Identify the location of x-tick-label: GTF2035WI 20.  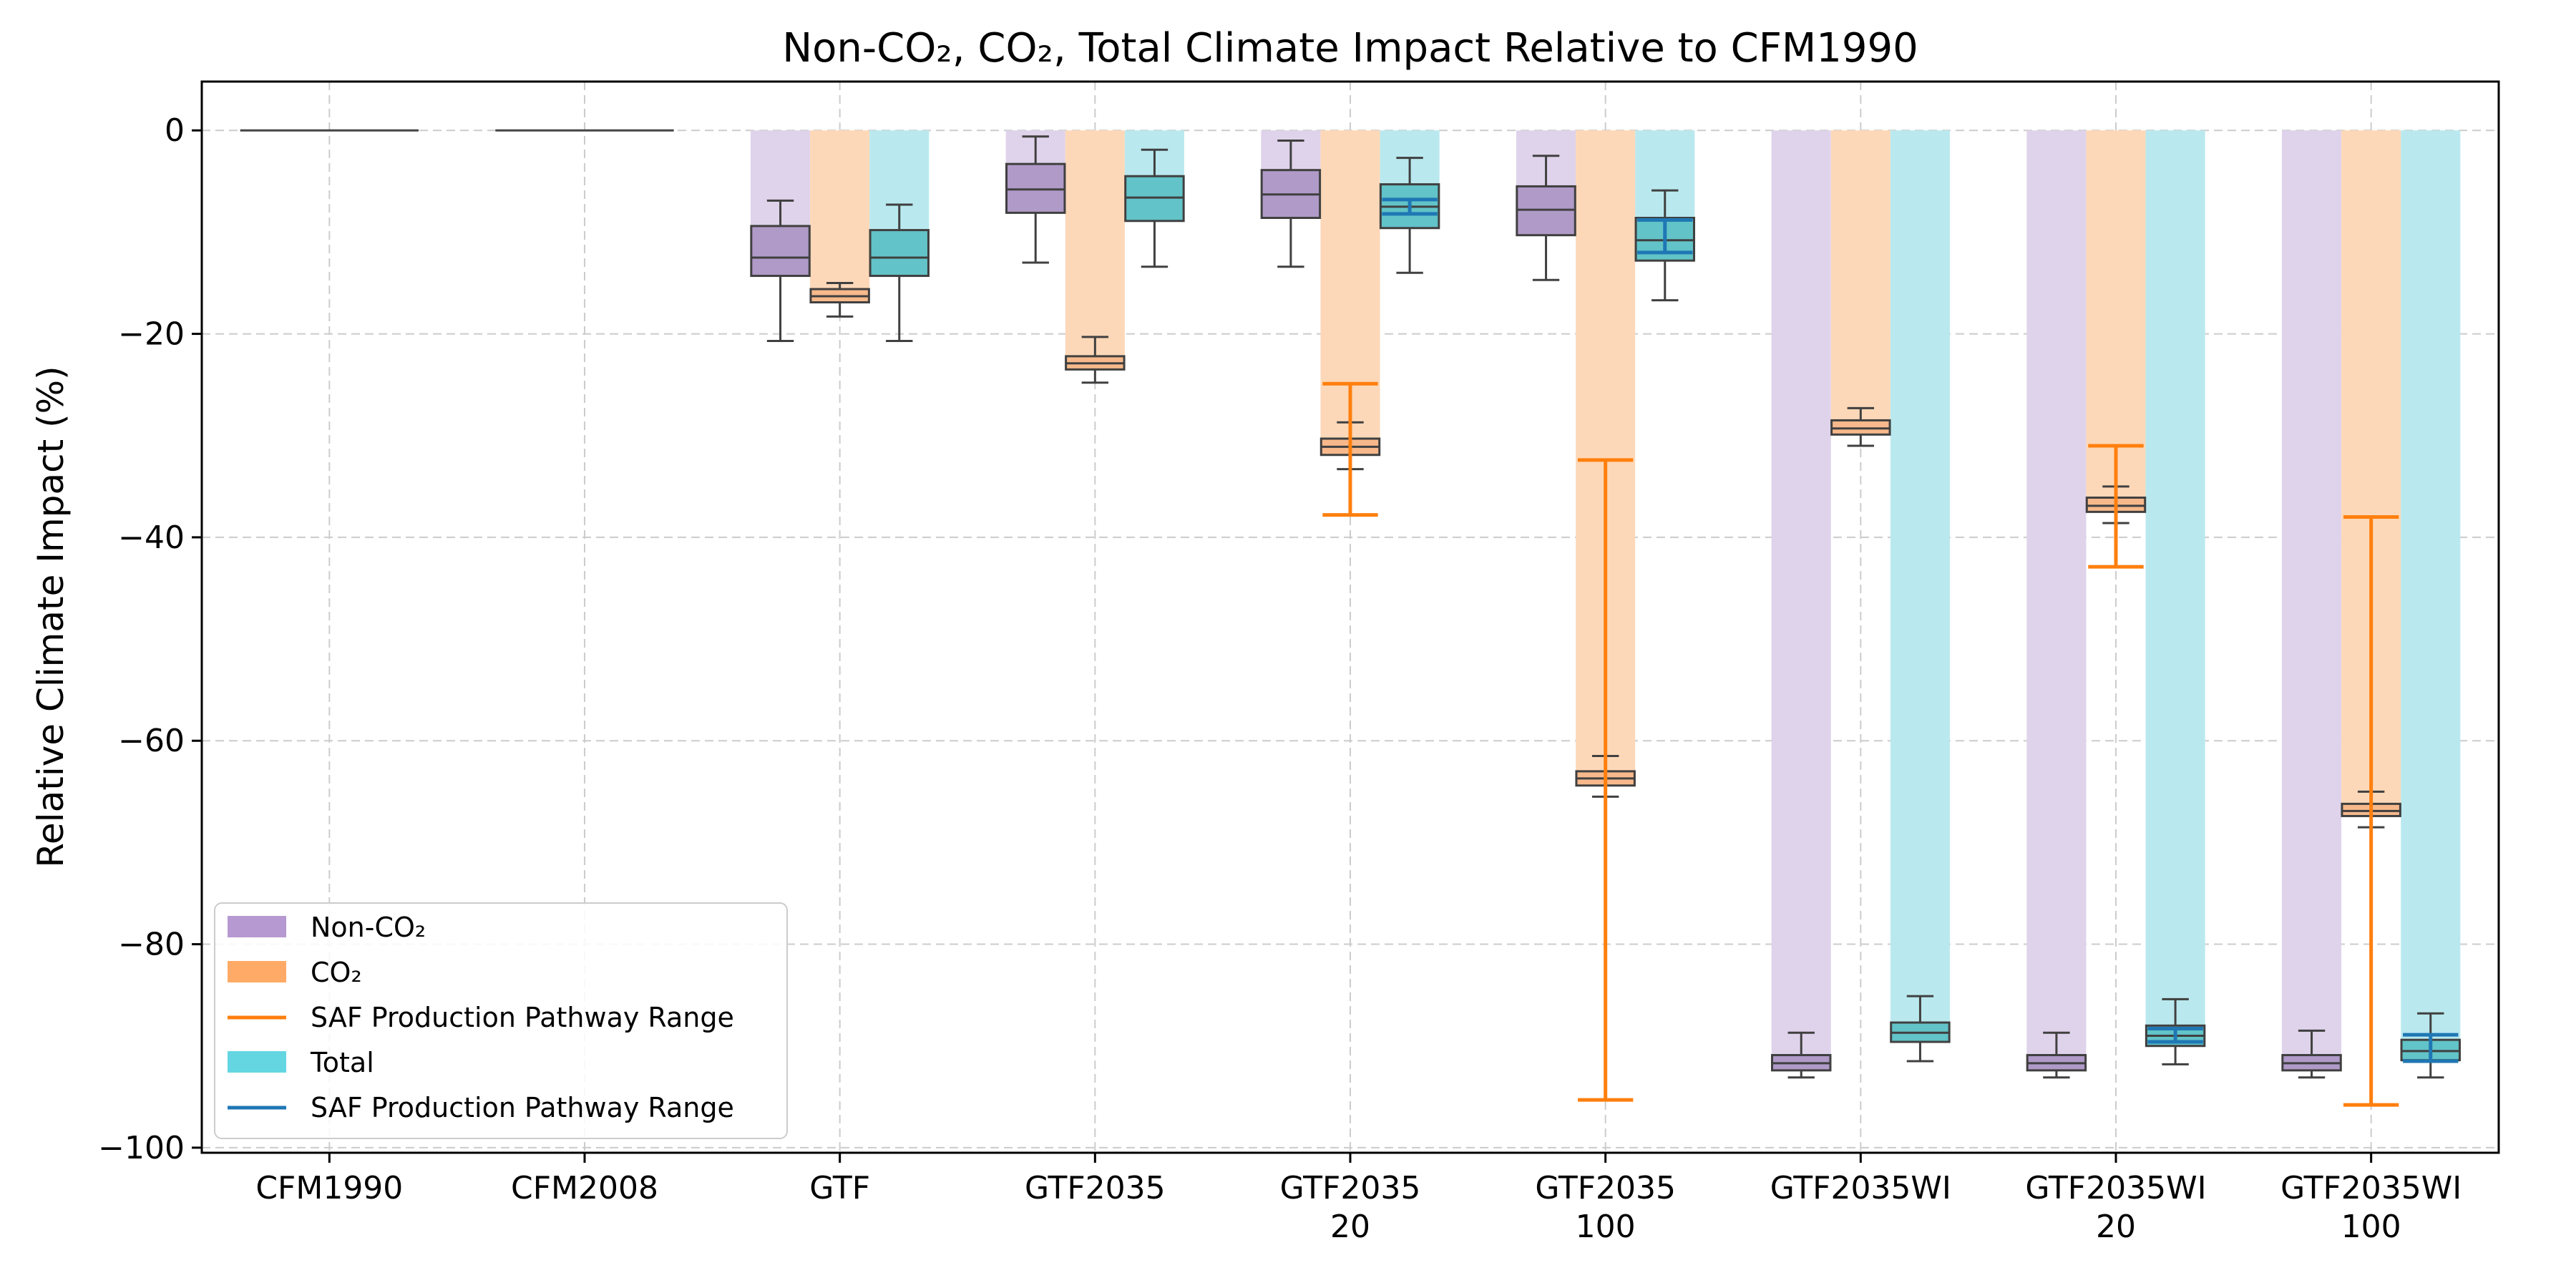
(2115, 1207).